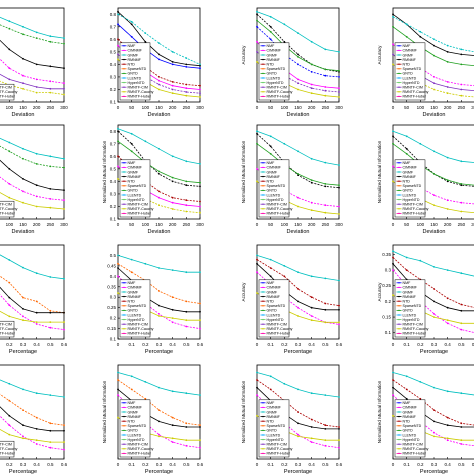  What do you see at coordinates (416, 92) in the screenshot?
I see `legend-label: RMNTF-Cauchy` at bounding box center [416, 92].